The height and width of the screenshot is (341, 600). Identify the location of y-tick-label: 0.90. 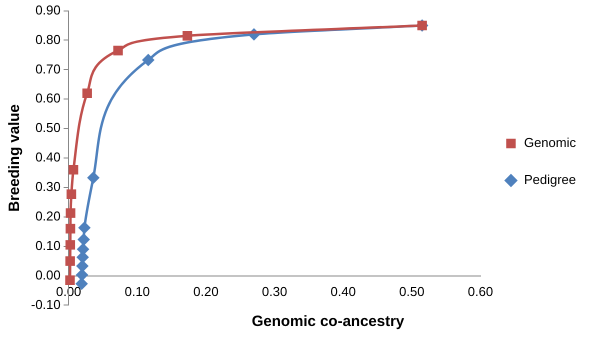
(48, 10).